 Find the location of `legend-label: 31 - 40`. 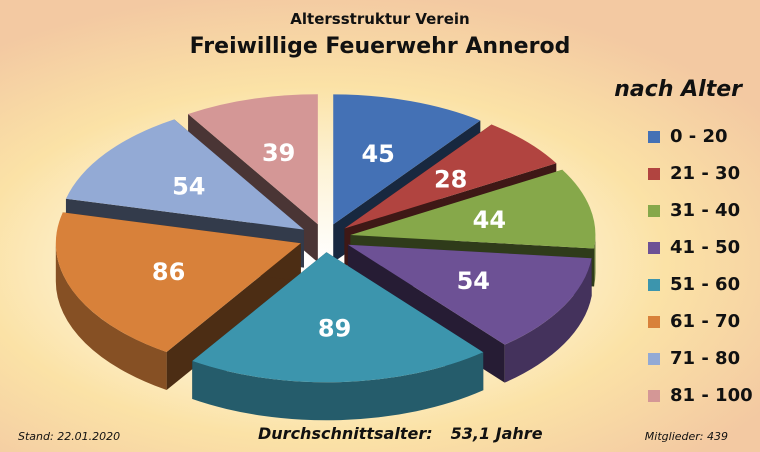

legend-label: 31 - 40 is located at coordinates (705, 210).